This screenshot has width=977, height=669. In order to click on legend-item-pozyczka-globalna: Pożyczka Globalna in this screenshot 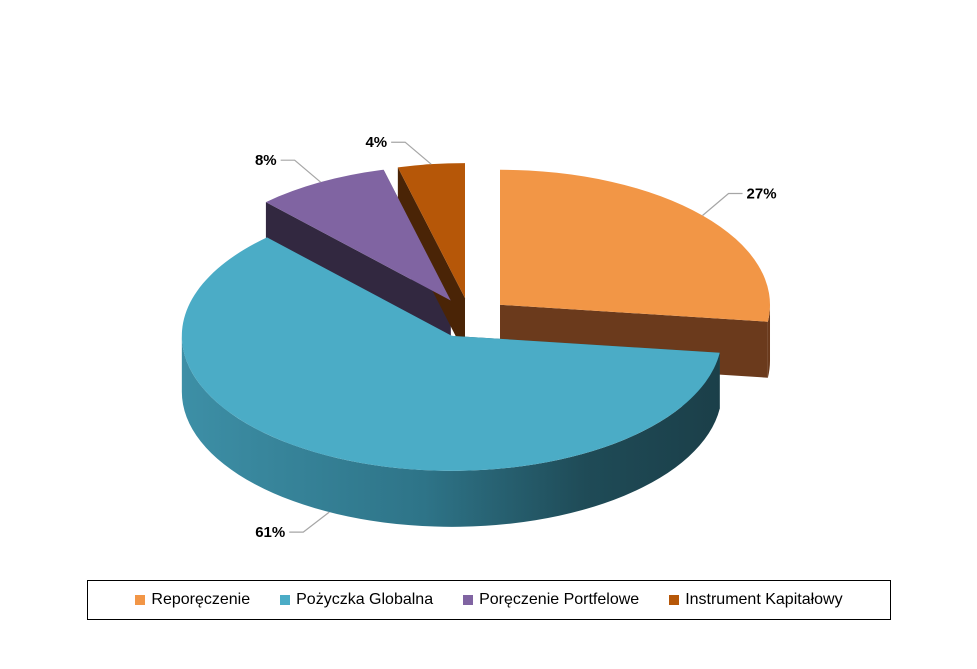, I will do `click(356, 600)`.